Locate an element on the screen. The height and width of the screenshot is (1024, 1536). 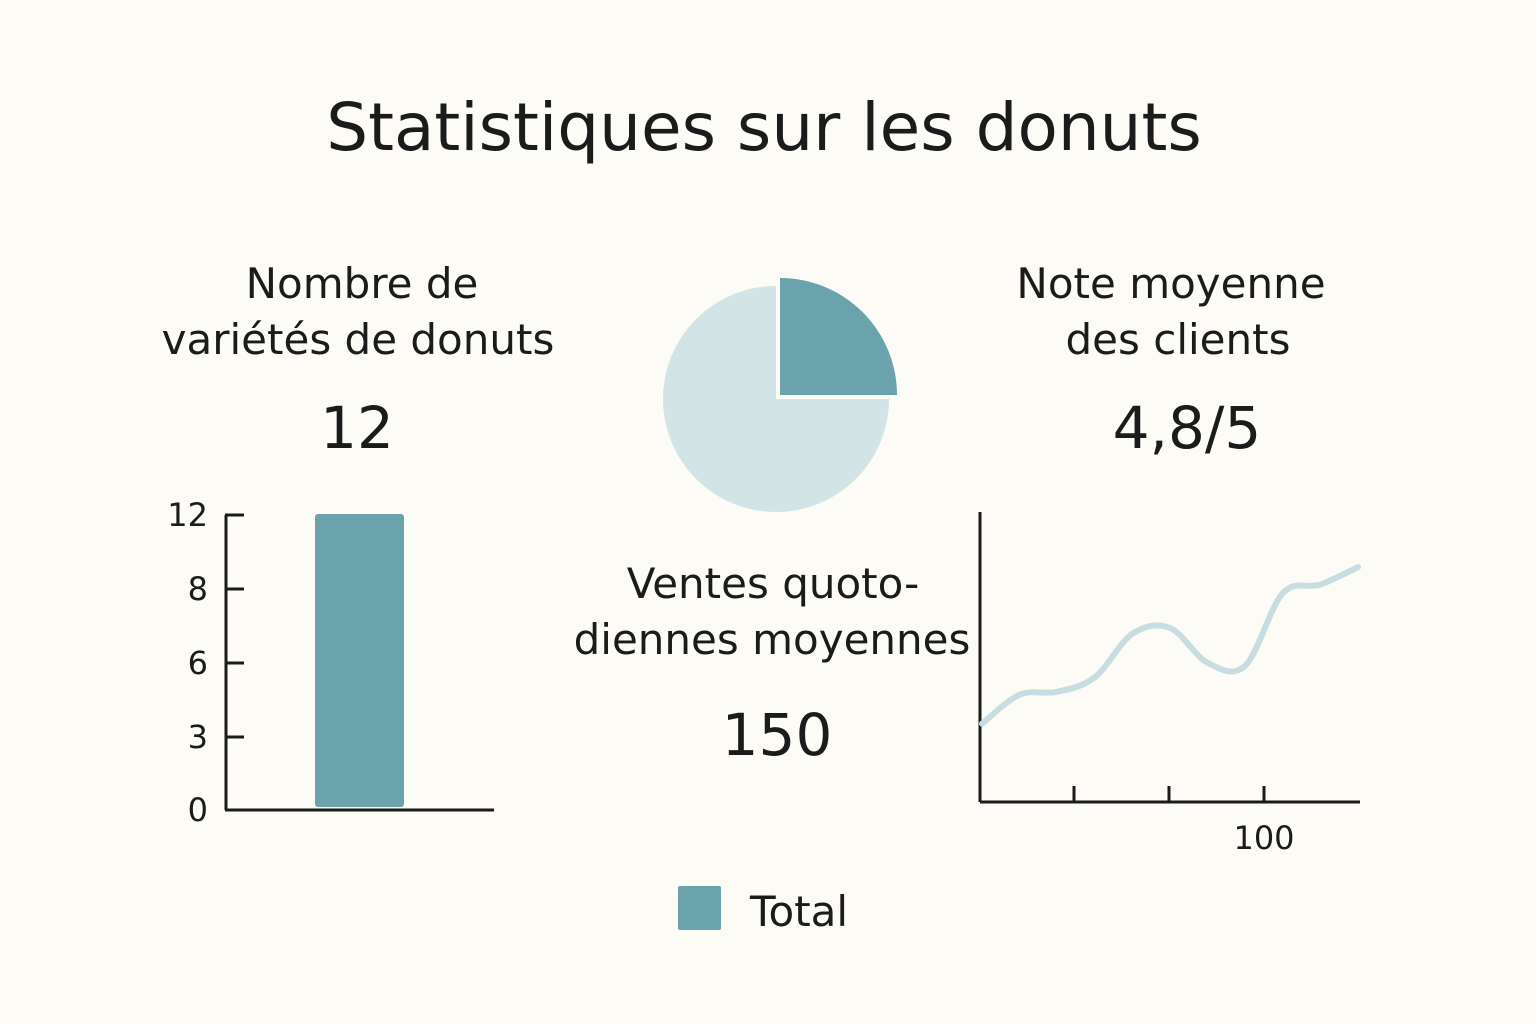
stat-label-varieties-line2: variétés de donuts is located at coordinates (358, 339).